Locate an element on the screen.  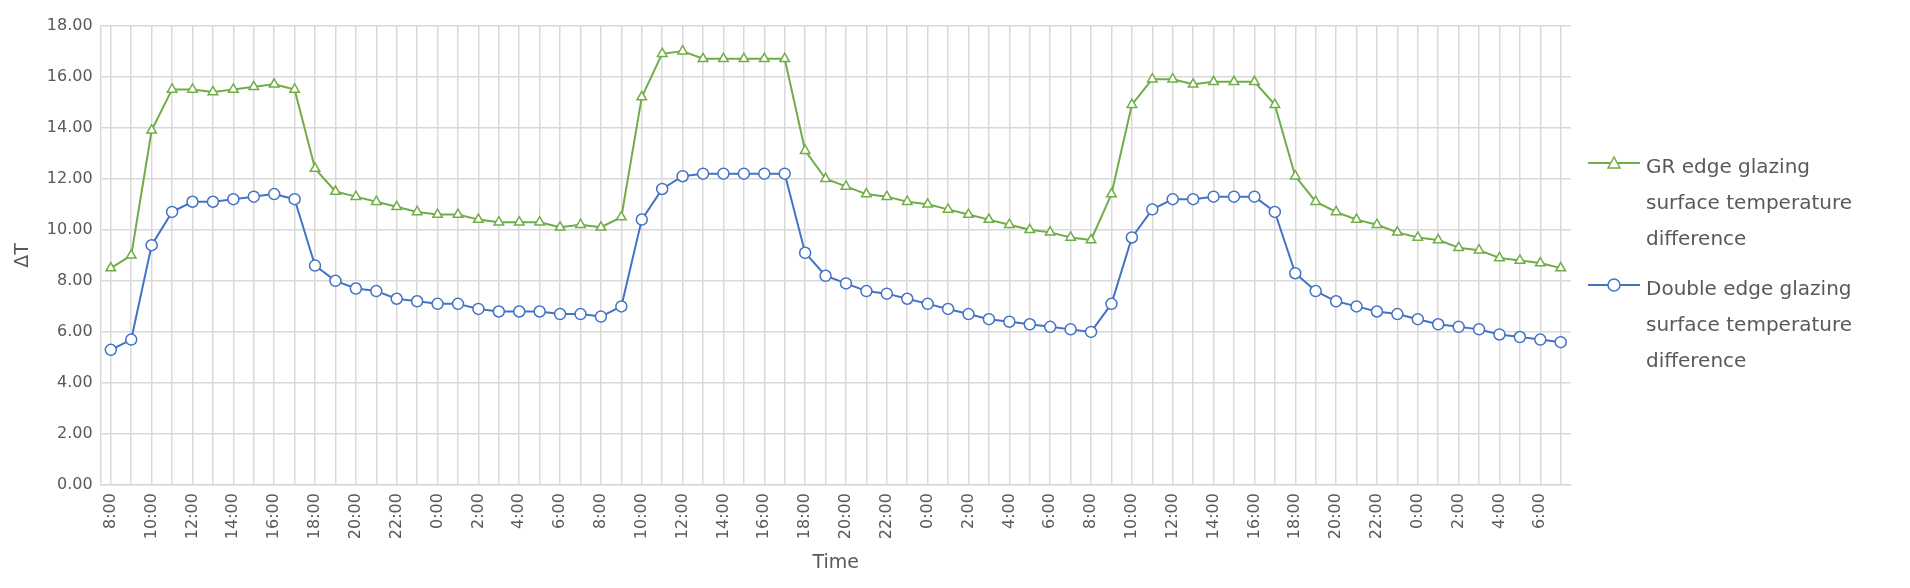
legend-label: GR edge glazing surface temperature difference is located at coordinates (1749, 202).